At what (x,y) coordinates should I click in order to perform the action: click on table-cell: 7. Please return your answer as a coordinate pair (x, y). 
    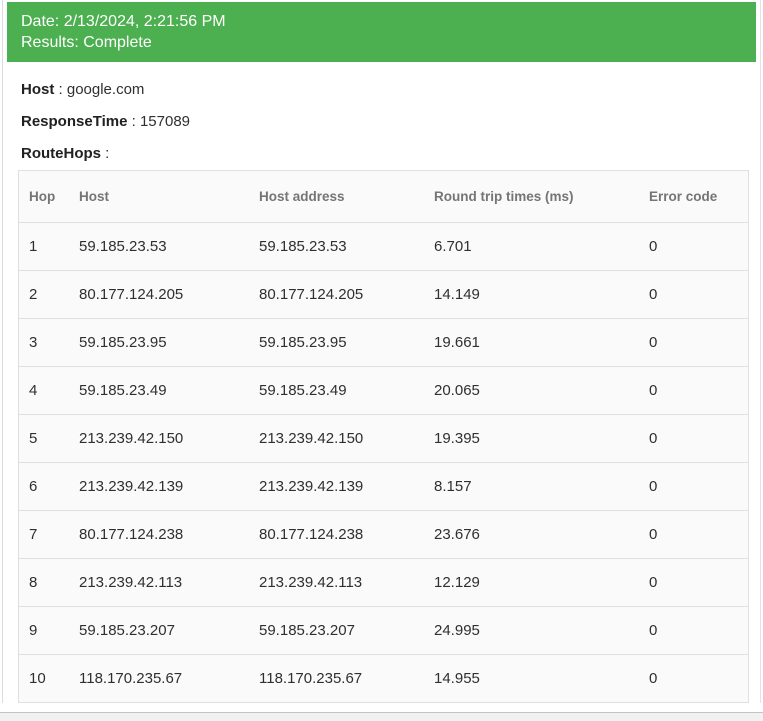
    Looking at the image, I should click on (43, 534).